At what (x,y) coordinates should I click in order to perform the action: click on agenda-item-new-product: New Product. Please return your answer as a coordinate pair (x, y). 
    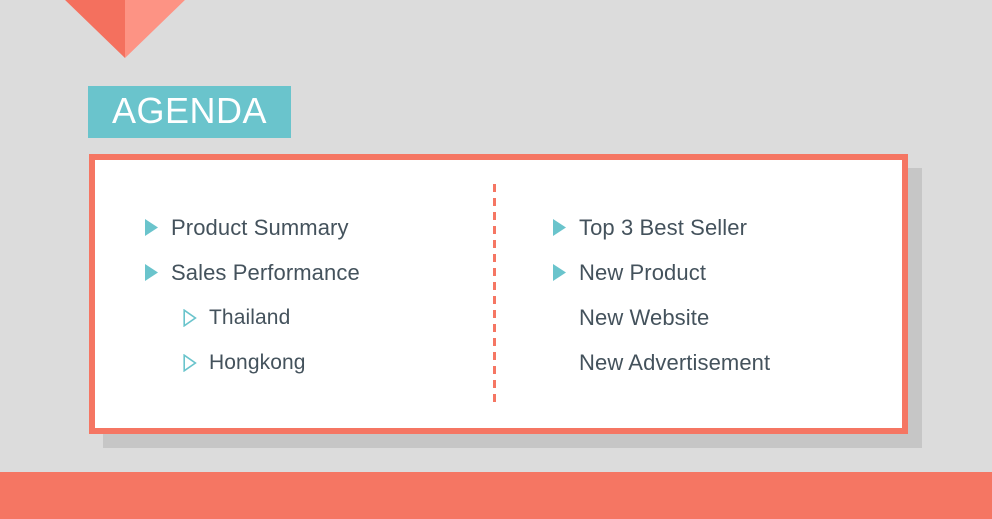
    Looking at the image, I should click on (723, 272).